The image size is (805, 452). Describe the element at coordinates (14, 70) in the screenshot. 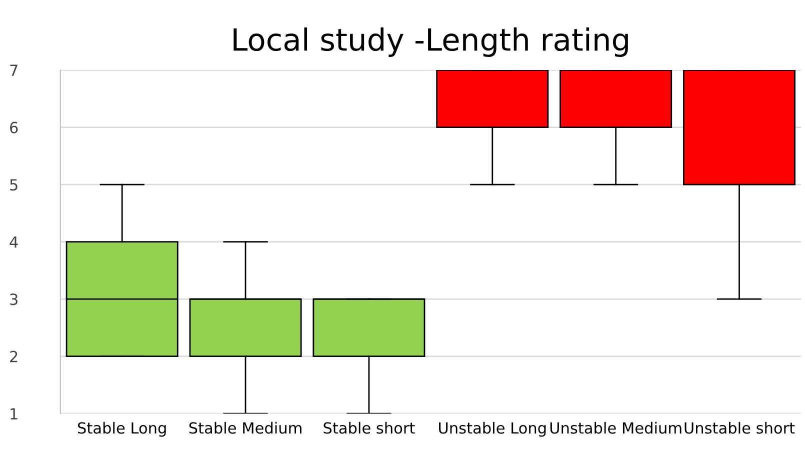

I see `y-tick-label: 7` at that location.